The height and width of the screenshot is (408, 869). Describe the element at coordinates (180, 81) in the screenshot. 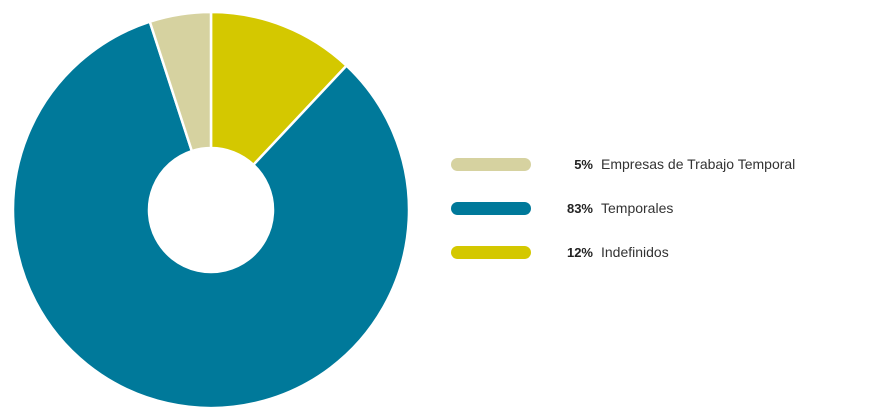

I see `slice-empresas-de-trabajo-temporal` at that location.